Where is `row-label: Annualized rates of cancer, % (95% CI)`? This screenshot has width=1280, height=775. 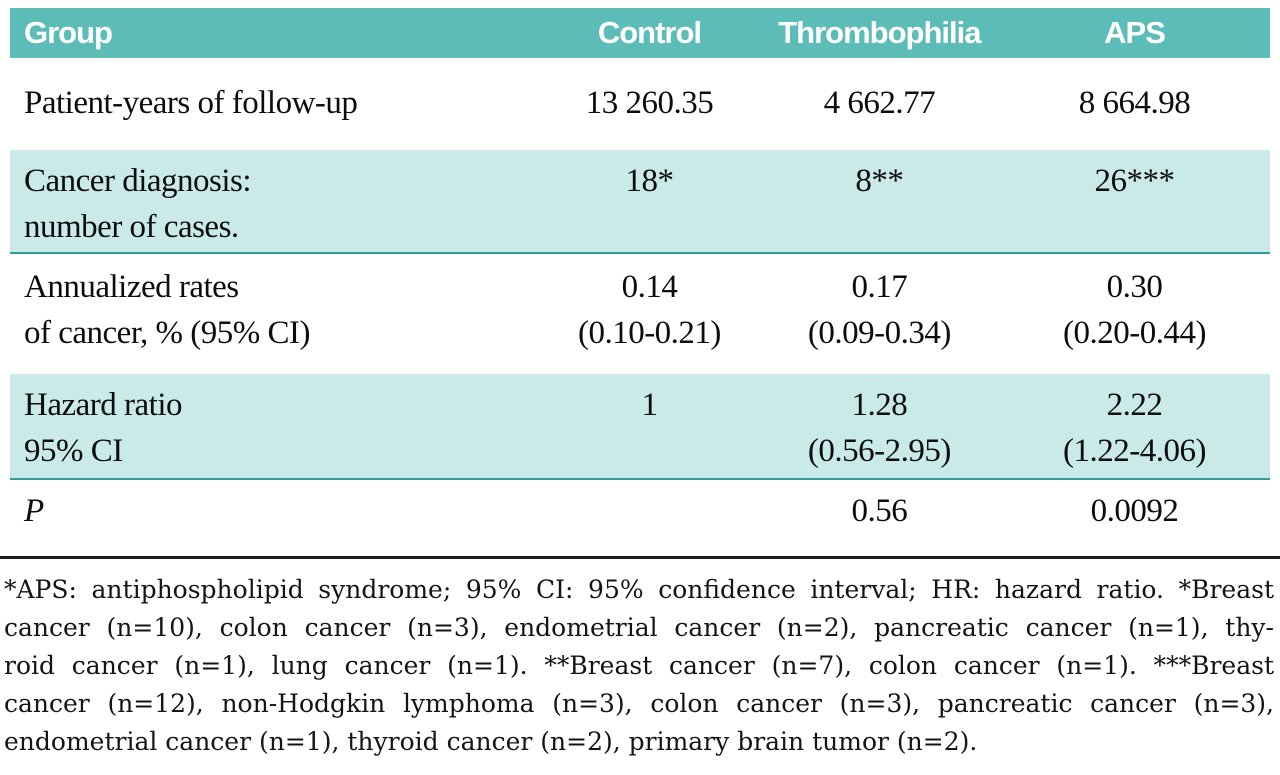 row-label: Annualized rates of cancer, % (95% CI) is located at coordinates (274, 319).